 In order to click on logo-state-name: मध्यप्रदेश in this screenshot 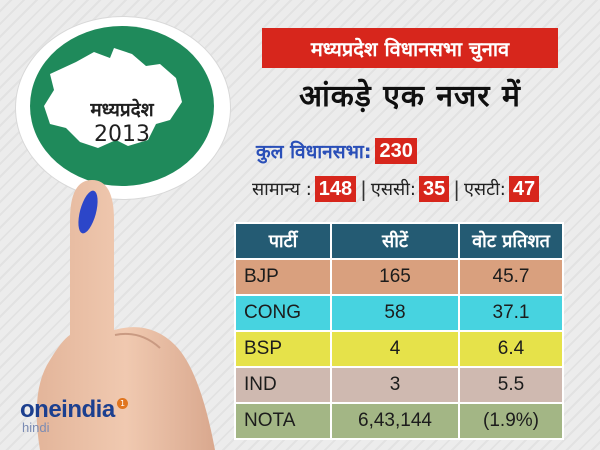, I will do `click(122, 110)`.